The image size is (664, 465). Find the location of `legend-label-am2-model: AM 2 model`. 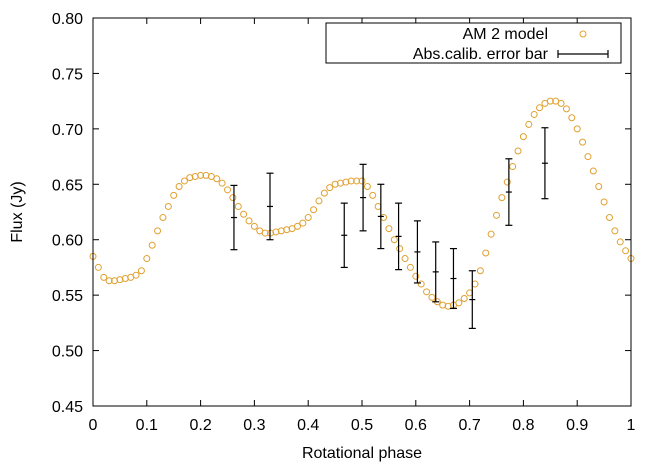

legend-label-am2-model: AM 2 model is located at coordinates (505, 34).